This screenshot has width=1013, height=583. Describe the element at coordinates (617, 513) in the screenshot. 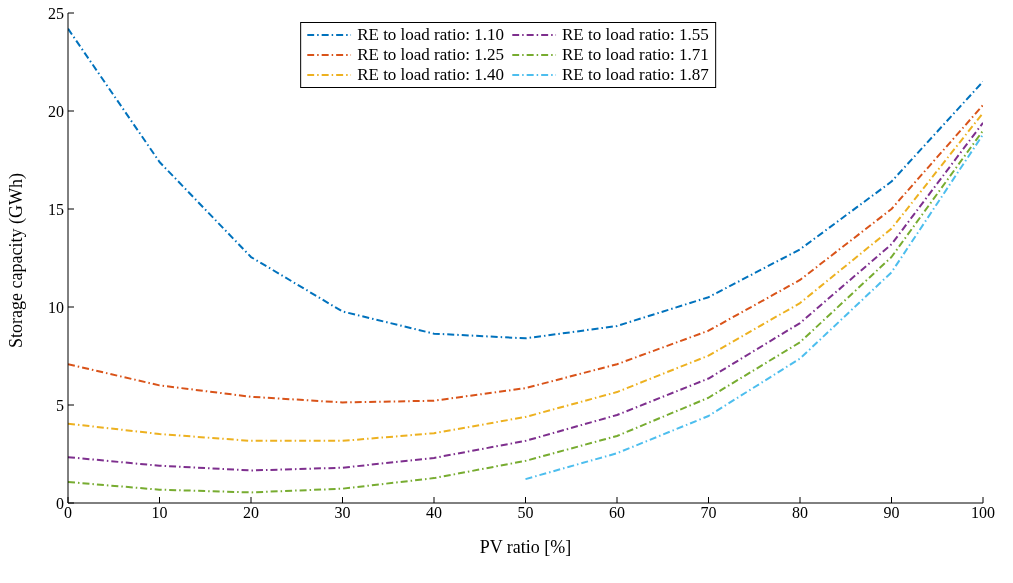

I see `x-tick-label: 60` at that location.